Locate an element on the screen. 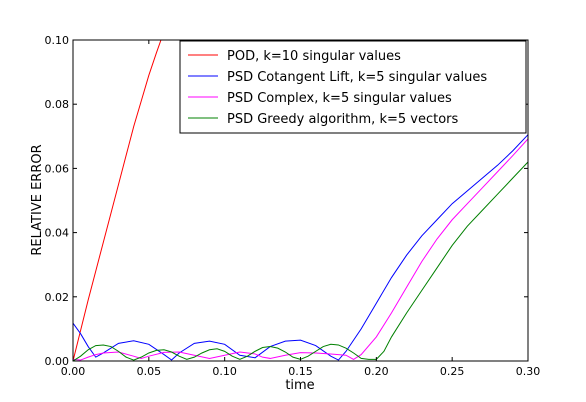  y-tick-label: 0.06 is located at coordinates (57, 168).